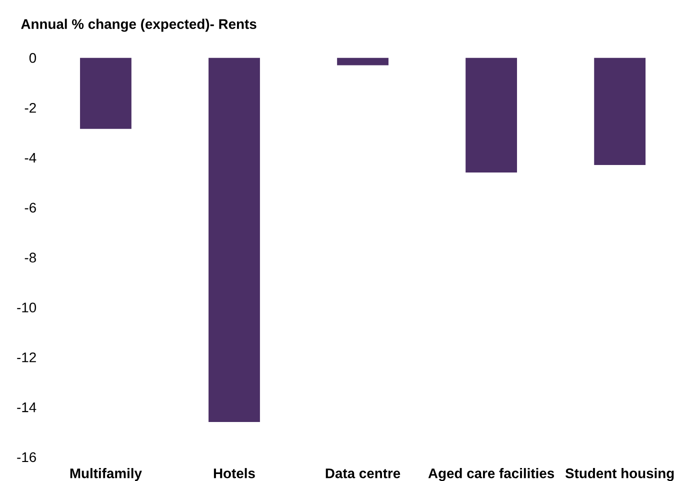 This screenshot has width=691, height=481. What do you see at coordinates (30, 207) in the screenshot?
I see `y-tick-label: -6` at bounding box center [30, 207].